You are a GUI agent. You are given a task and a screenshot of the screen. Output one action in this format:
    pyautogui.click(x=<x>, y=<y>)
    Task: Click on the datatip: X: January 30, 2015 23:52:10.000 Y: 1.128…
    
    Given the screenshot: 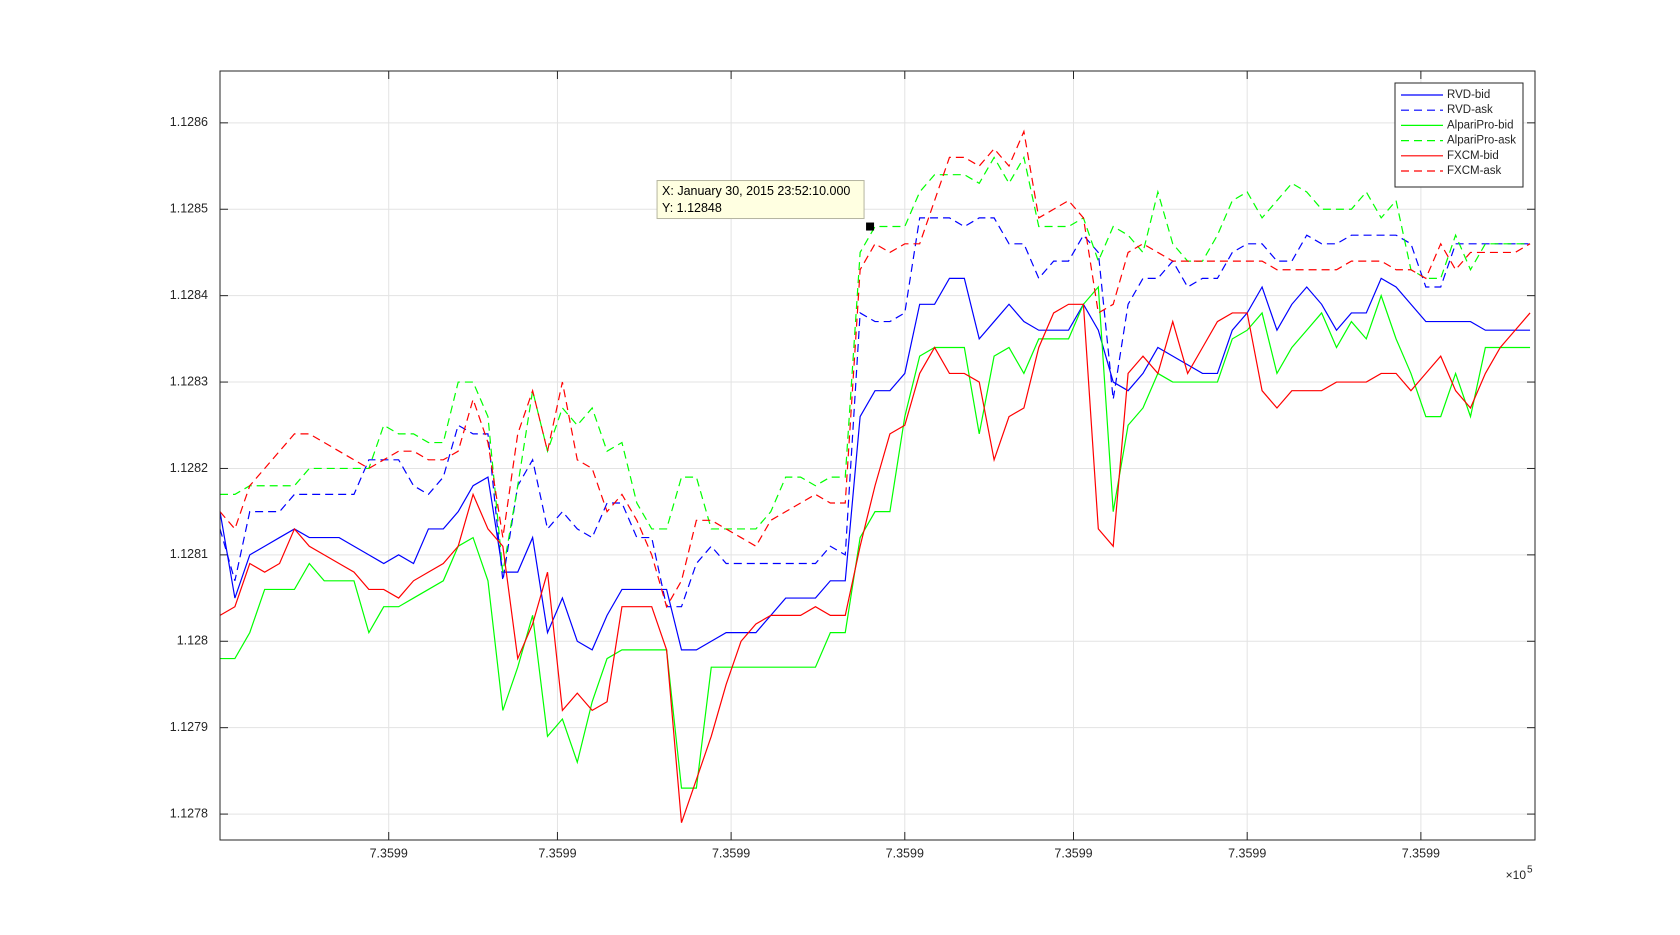 What is the action you would take?
    pyautogui.click(x=765, y=205)
    